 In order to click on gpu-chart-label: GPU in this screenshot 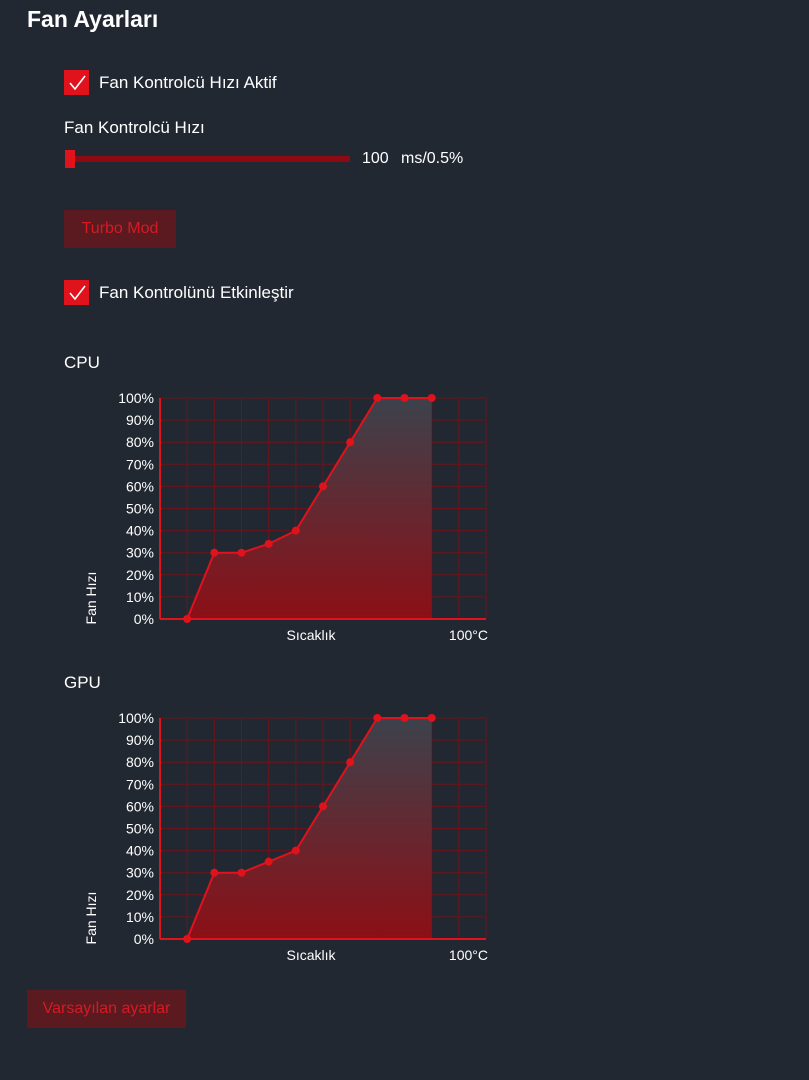, I will do `click(82, 682)`.